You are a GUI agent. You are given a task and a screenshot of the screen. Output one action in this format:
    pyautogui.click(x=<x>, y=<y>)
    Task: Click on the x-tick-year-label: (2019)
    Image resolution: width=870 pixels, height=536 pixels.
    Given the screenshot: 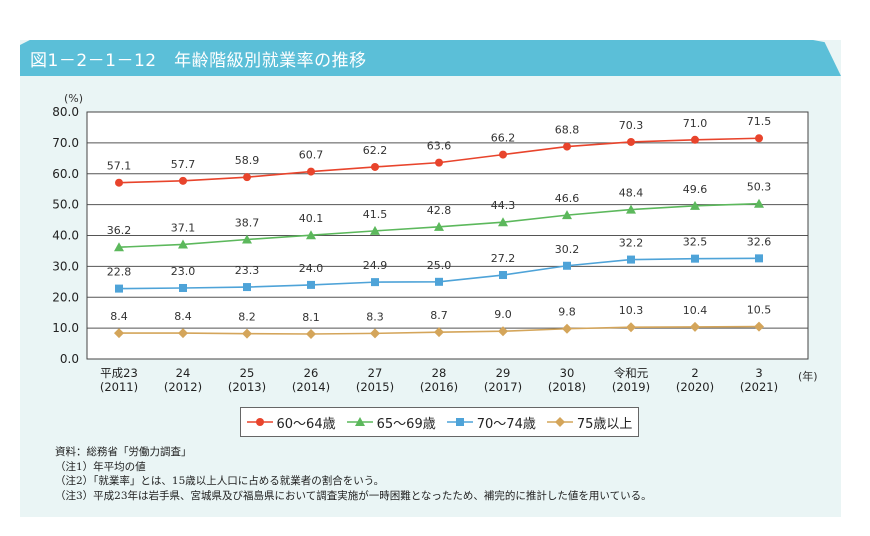 What is the action you would take?
    pyautogui.click(x=631, y=387)
    